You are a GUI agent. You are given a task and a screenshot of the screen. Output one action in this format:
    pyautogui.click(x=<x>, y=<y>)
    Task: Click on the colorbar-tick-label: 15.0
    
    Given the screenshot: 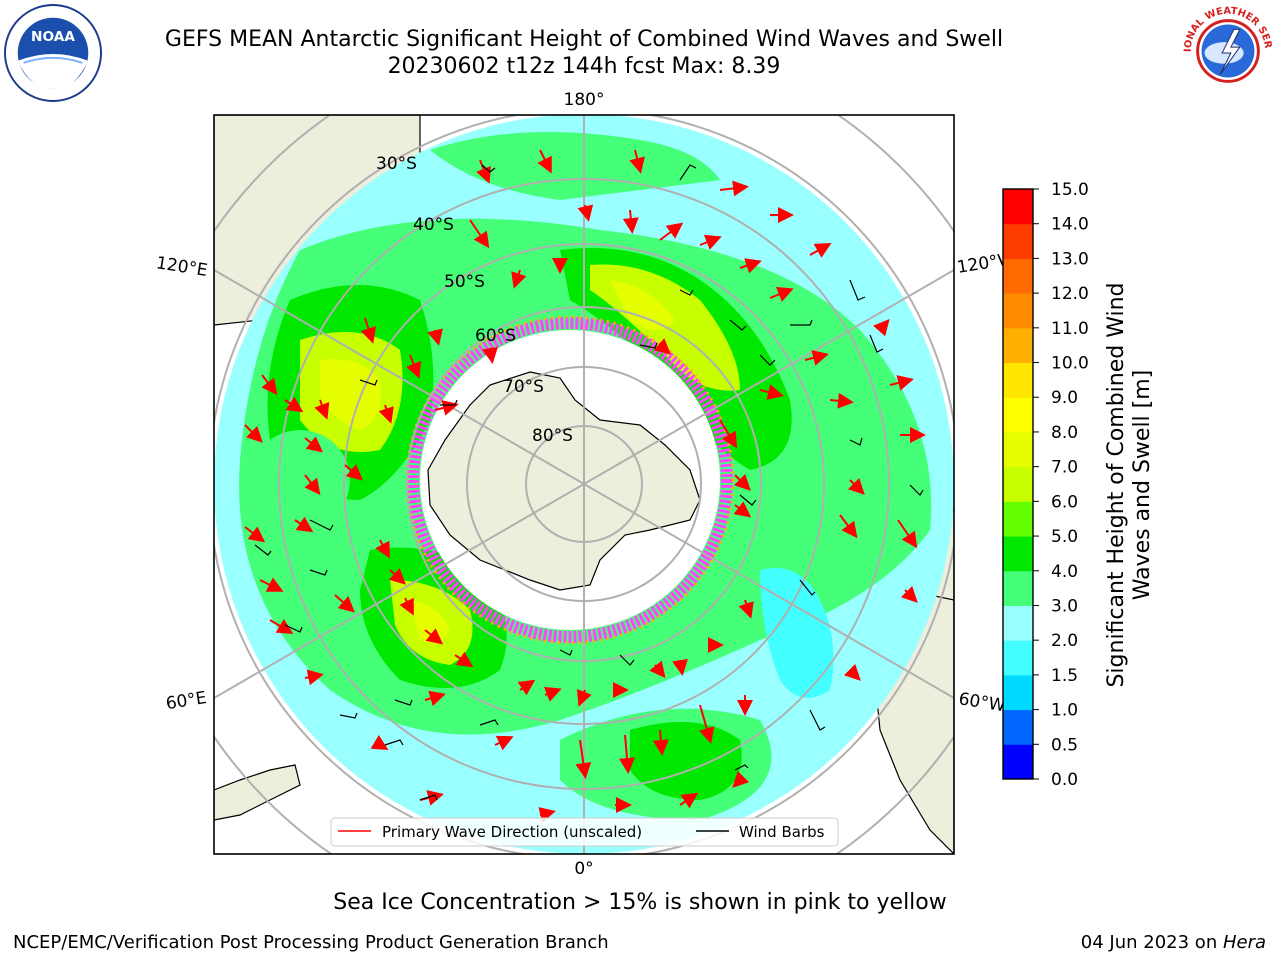 What is the action you would take?
    pyautogui.click(x=1070, y=190)
    